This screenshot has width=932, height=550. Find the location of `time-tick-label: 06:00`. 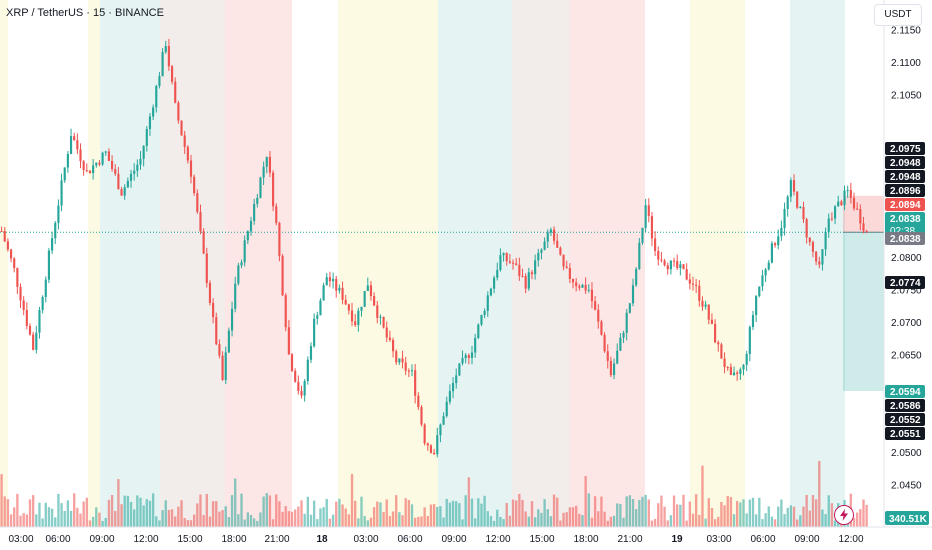

time-tick-label: 06:00 is located at coordinates (762, 539).